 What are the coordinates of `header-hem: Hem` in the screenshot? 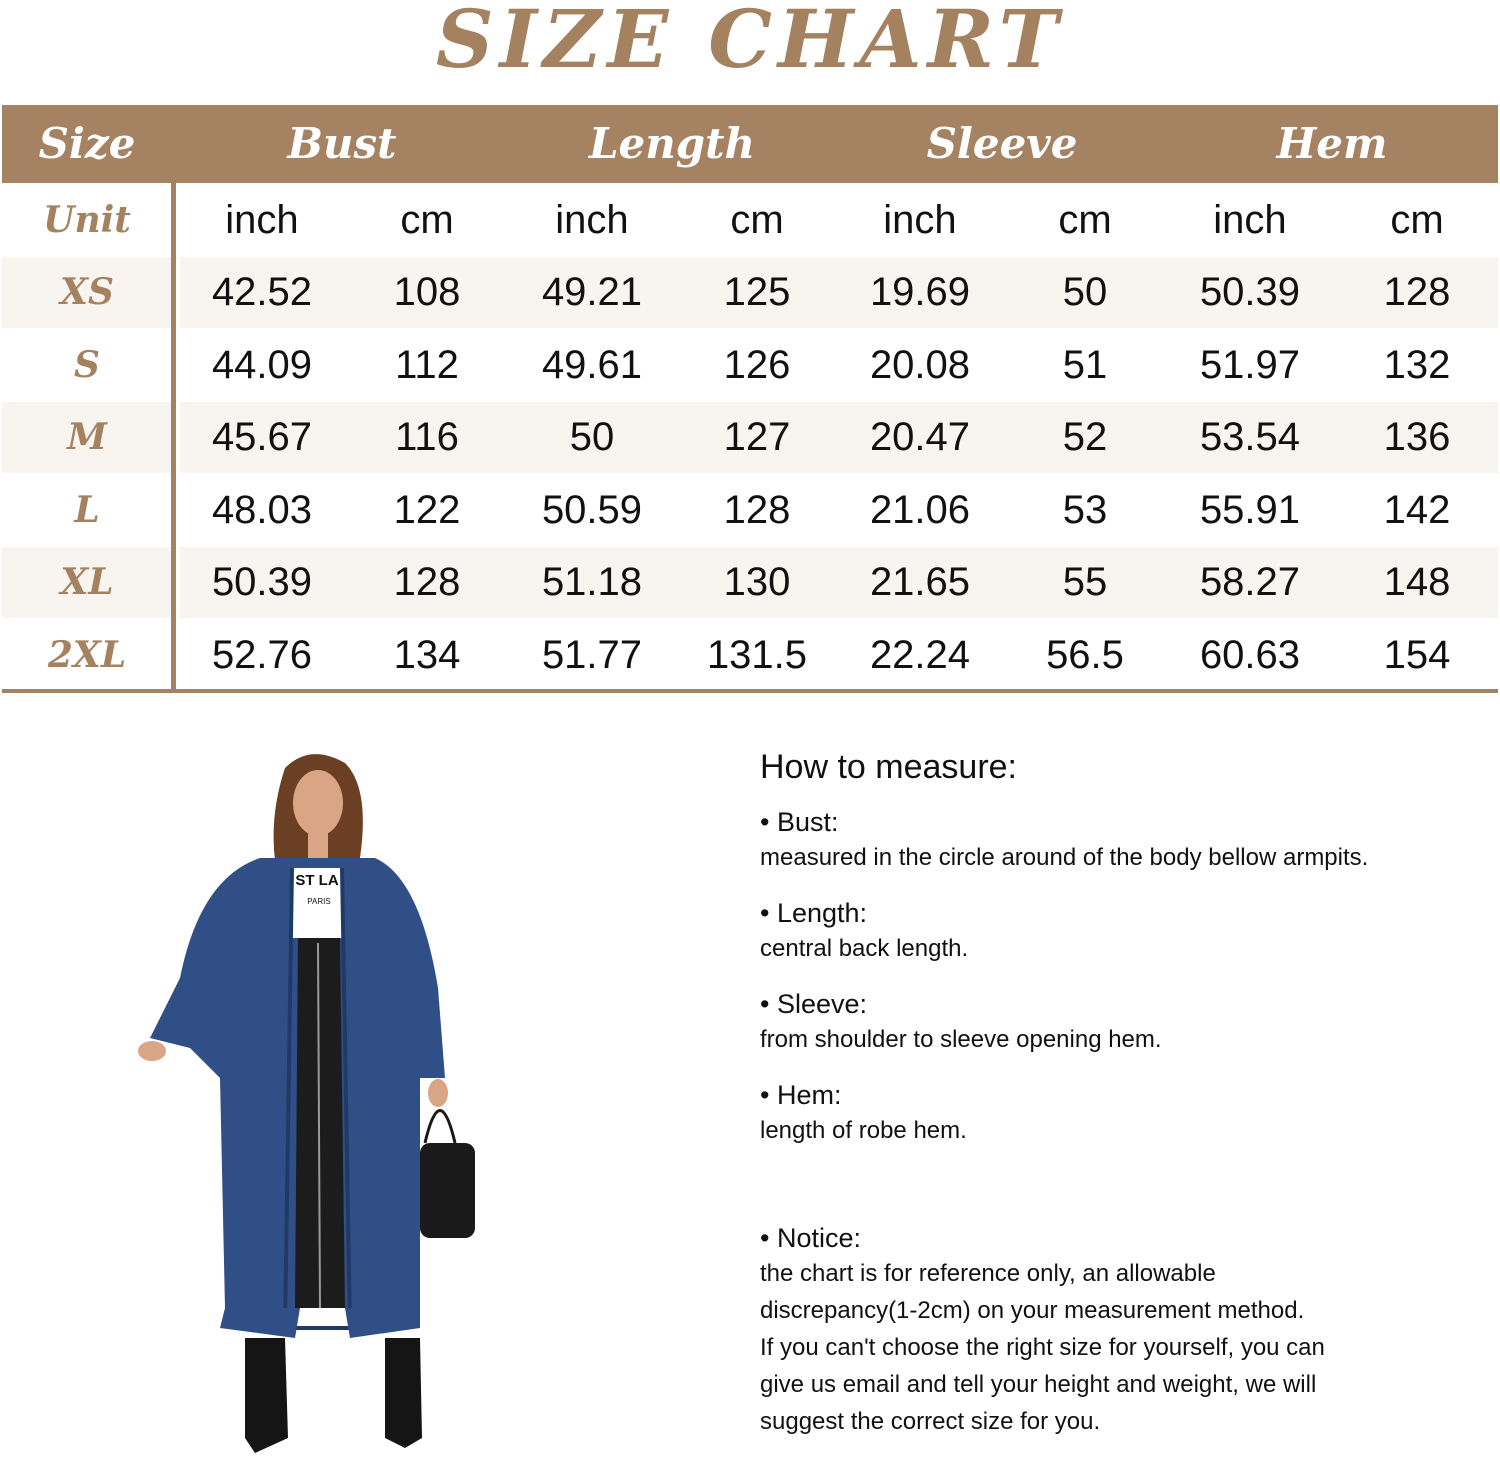 It's located at (1332, 143).